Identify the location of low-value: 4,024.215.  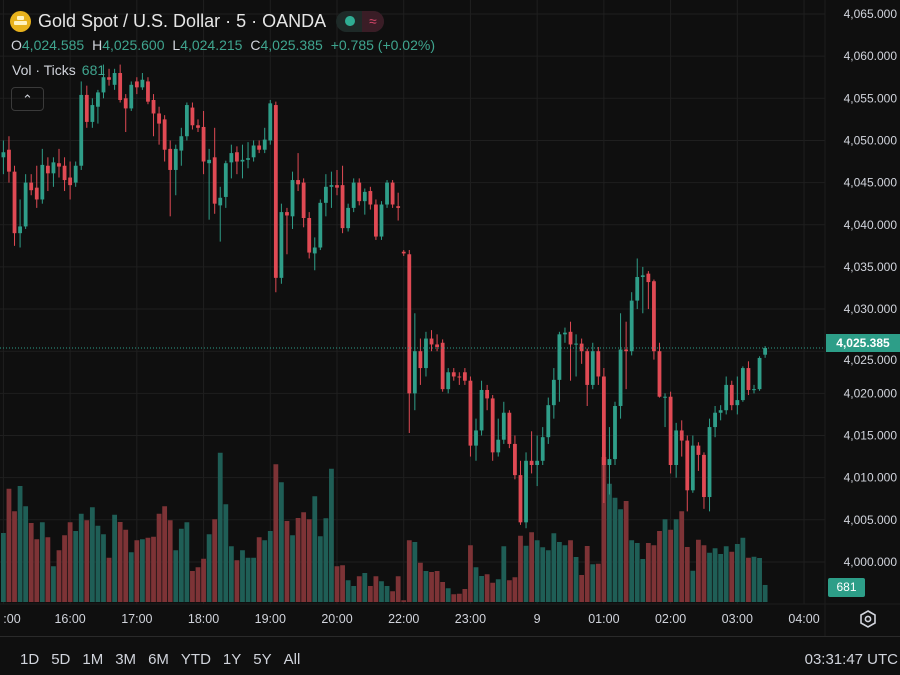
(211, 45).